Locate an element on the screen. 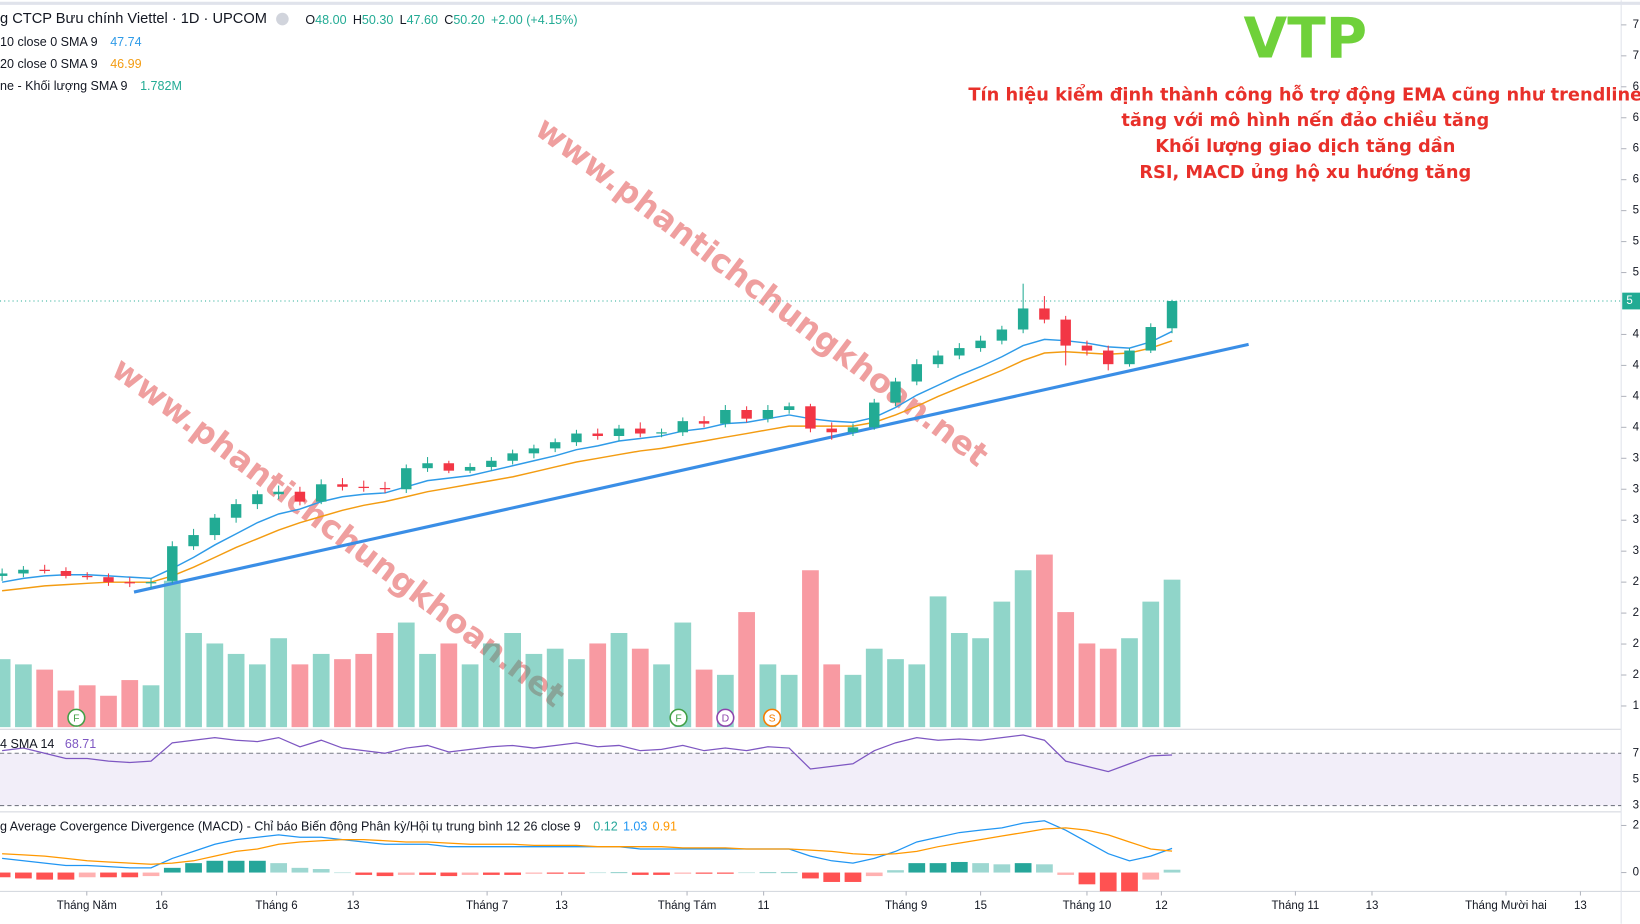 Image resolution: width=1640 pixels, height=924 pixels. last-price-tag is located at coordinates (1631, 301).